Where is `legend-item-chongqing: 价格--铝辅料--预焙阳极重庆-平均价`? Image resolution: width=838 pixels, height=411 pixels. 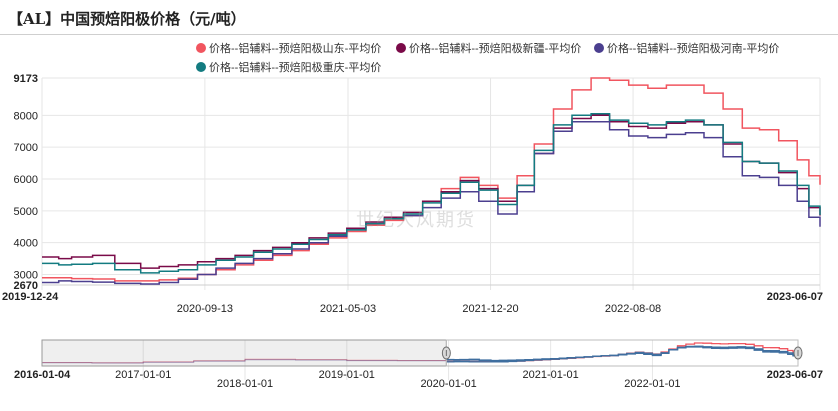 legend-item-chongqing: 价格--铝辅料--预焙阳极重庆-平均价 is located at coordinates (288, 67).